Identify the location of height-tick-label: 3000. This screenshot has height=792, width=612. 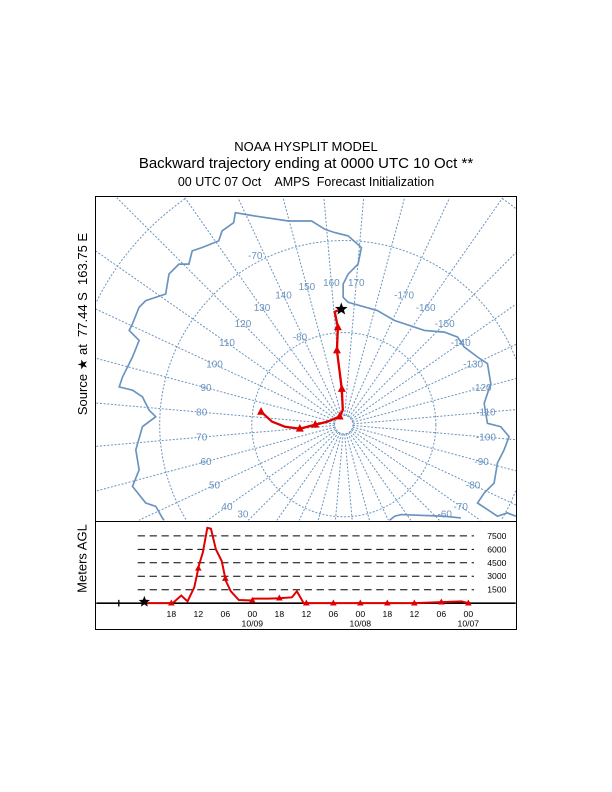
(496, 576).